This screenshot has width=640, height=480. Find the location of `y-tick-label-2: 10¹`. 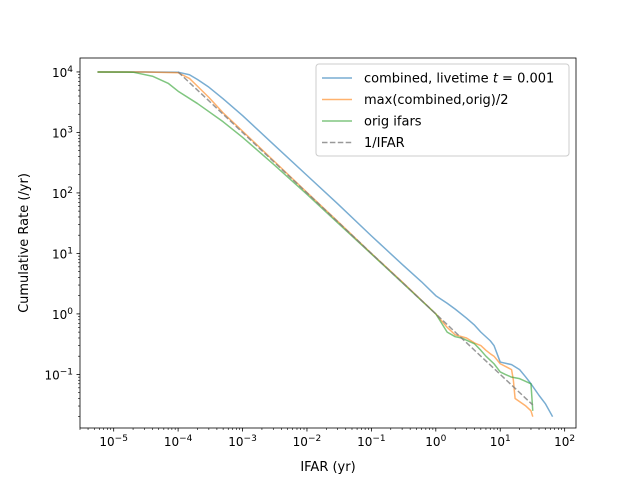

y-tick-label-2: 10¹ is located at coordinates (62, 253).